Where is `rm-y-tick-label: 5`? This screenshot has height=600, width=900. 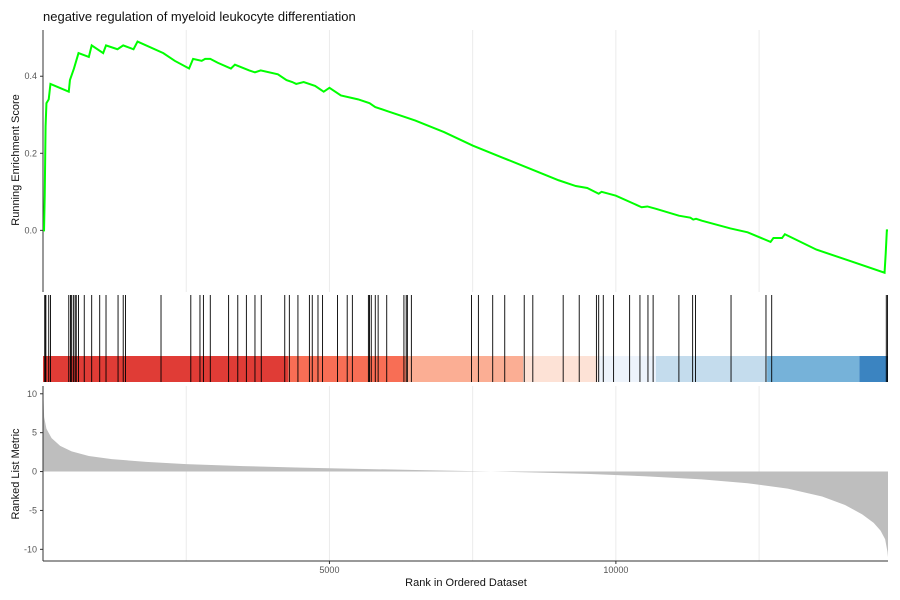 rm-y-tick-label: 5 is located at coordinates (34, 433).